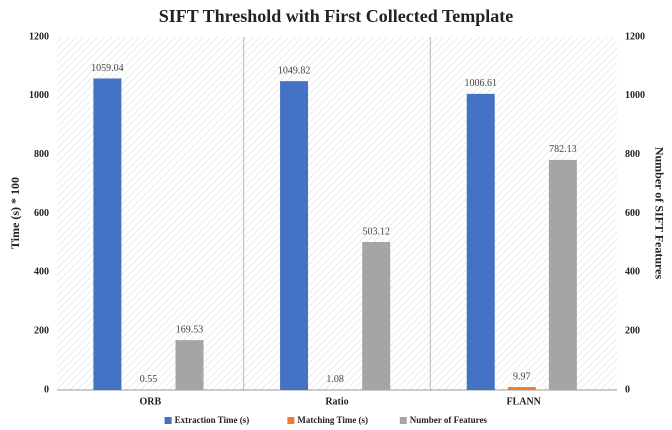 The height and width of the screenshot is (430, 672). Describe the element at coordinates (150, 401) in the screenshot. I see `x-tick-label: ORB` at that location.